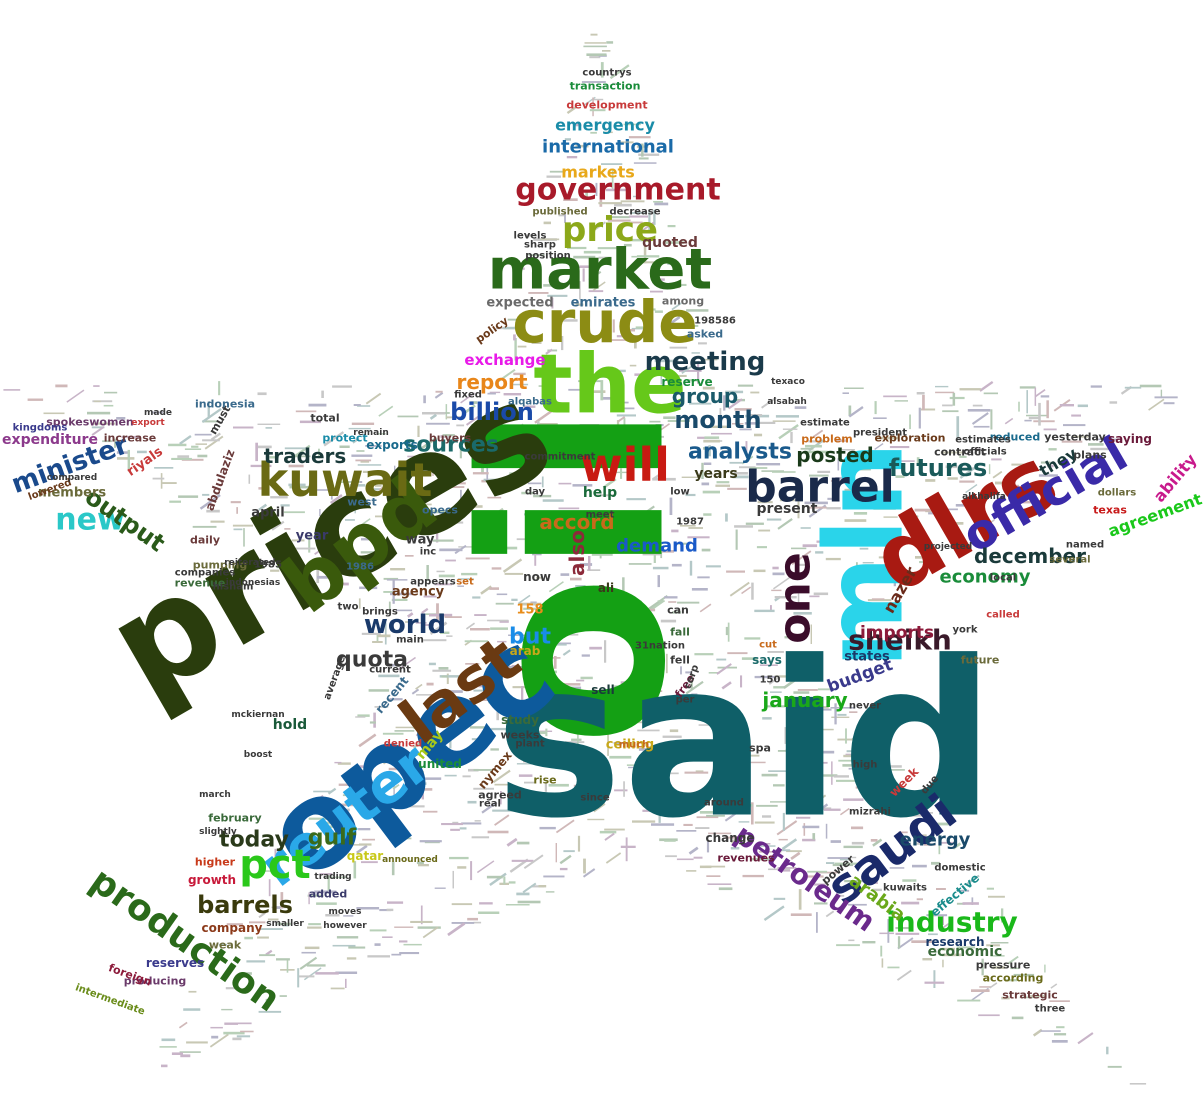 This screenshot has height=1097, width=1204. What do you see at coordinates (897, 633) in the screenshot?
I see `word-imports: imports` at bounding box center [897, 633].